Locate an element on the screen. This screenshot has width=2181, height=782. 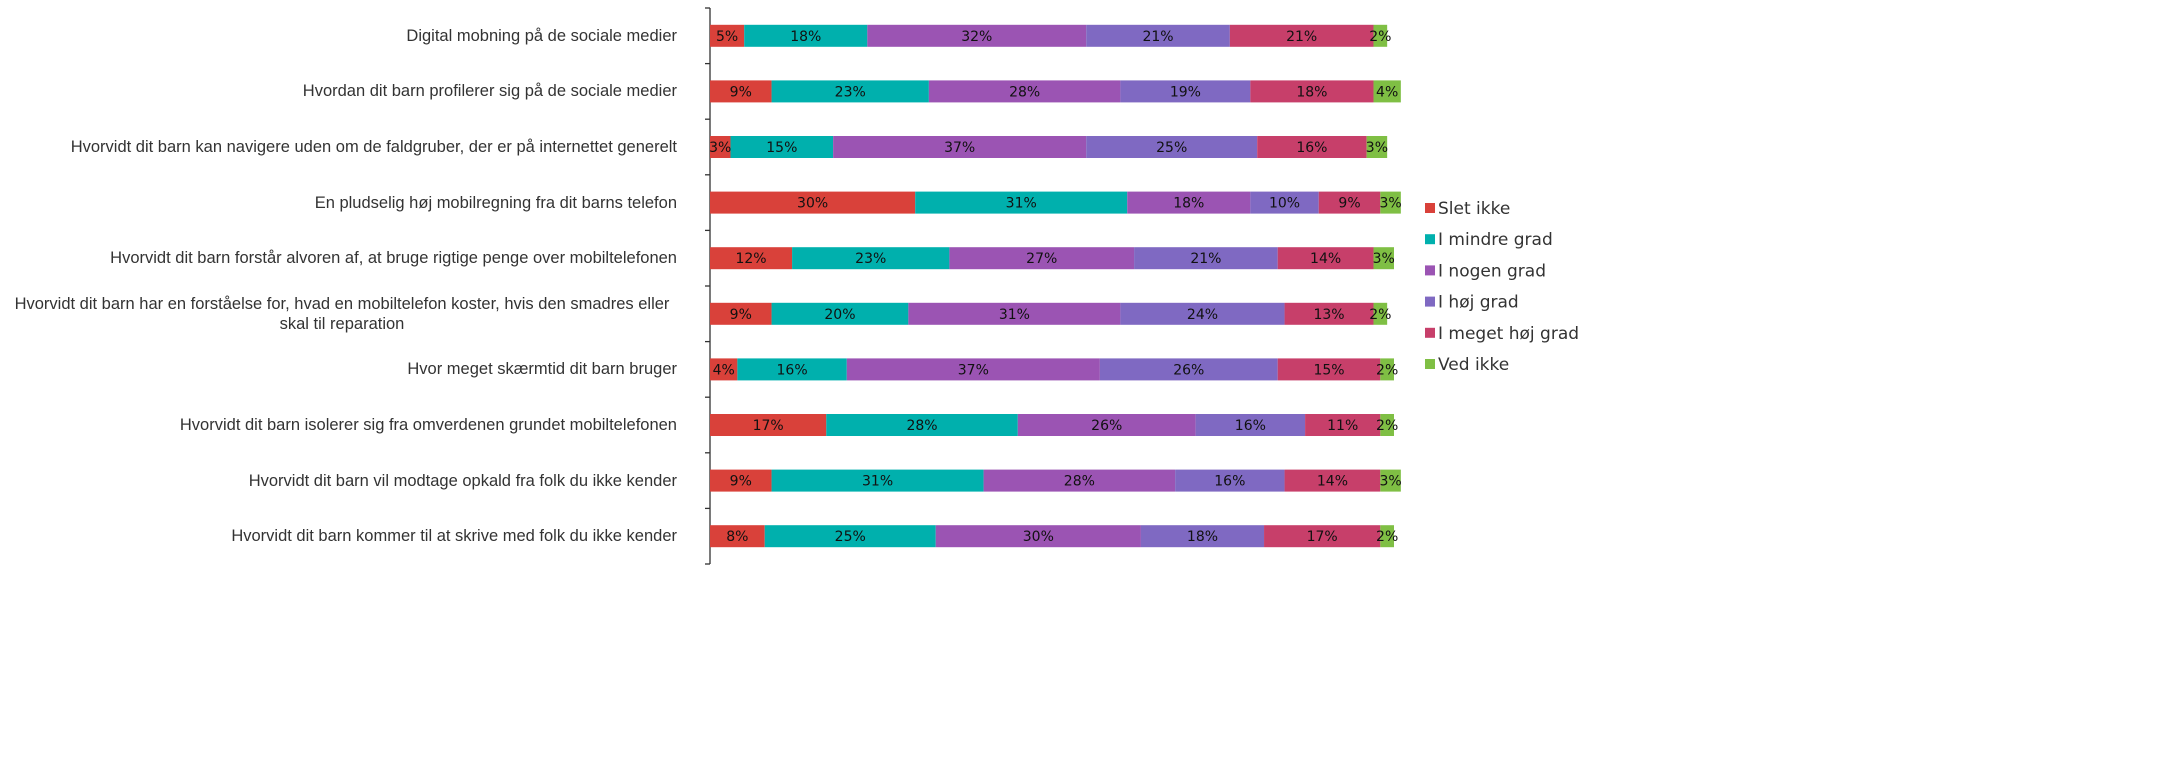
category-label: Digital mobning på de sociale medier is located at coordinates (342, 36).